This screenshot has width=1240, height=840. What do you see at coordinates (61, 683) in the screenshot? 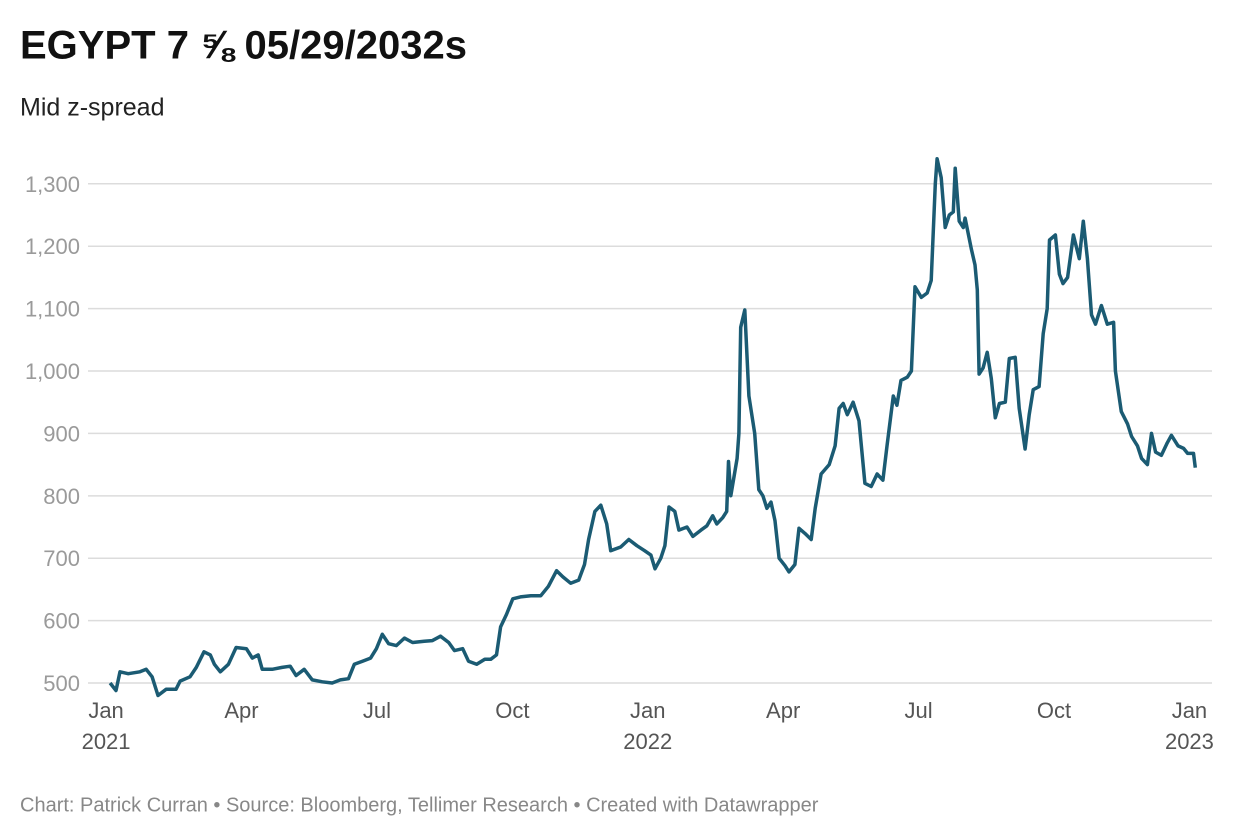
I see `y-tick-label: 500` at bounding box center [61, 683].